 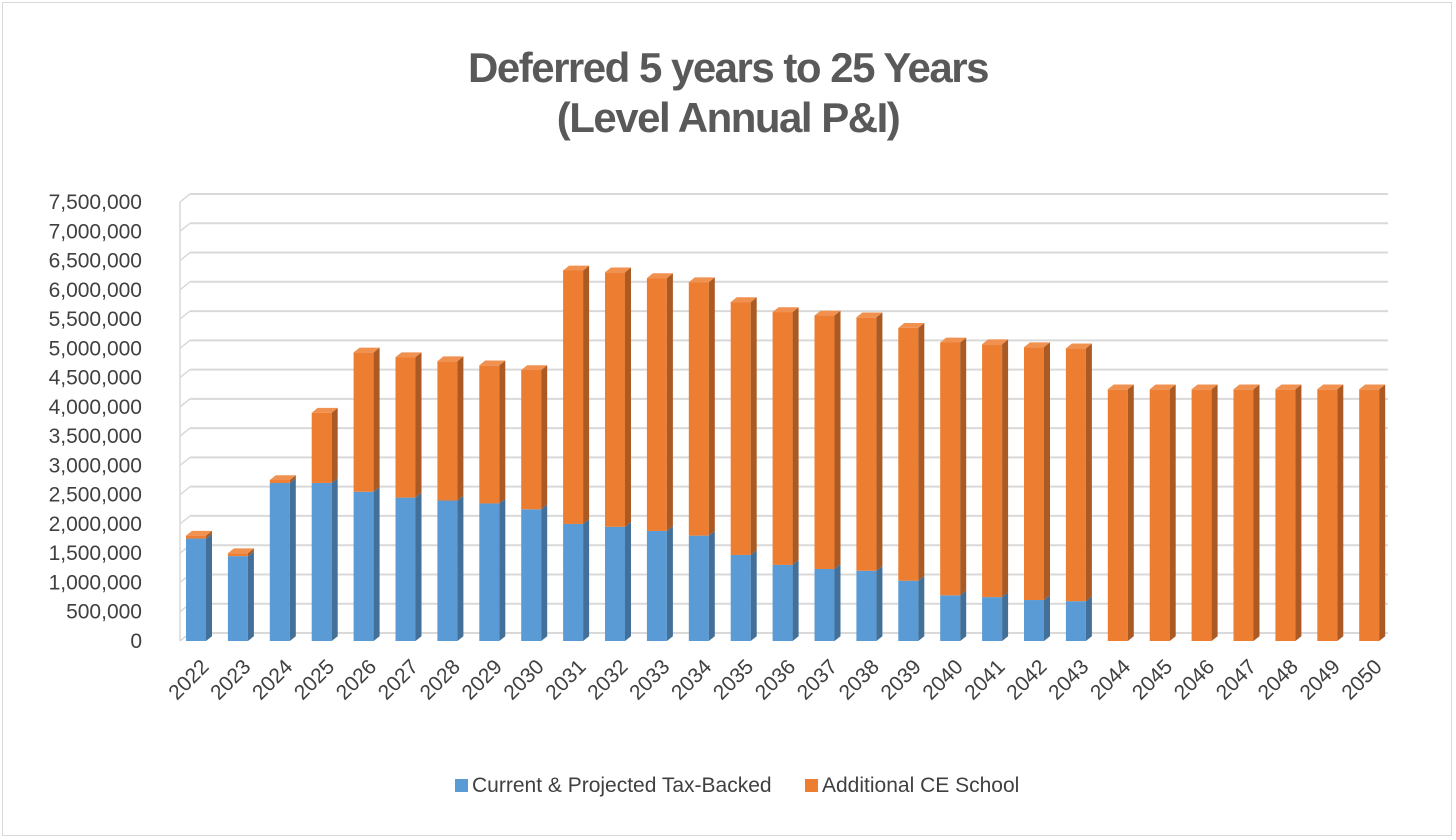 I want to click on chart-title-line-2: (Level Annual P&I), so click(x=728, y=117).